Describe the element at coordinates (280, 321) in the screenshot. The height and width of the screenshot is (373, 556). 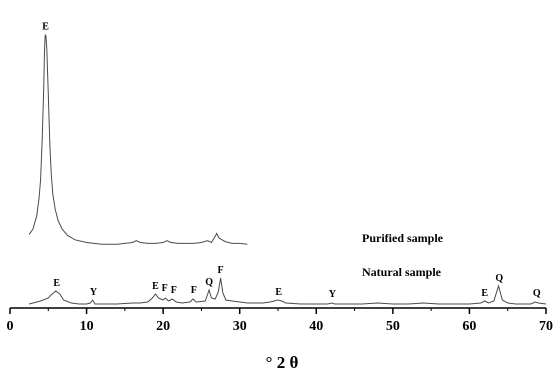
I see `x-ticks: 0 10 20 30 40 50 60 70` at that location.